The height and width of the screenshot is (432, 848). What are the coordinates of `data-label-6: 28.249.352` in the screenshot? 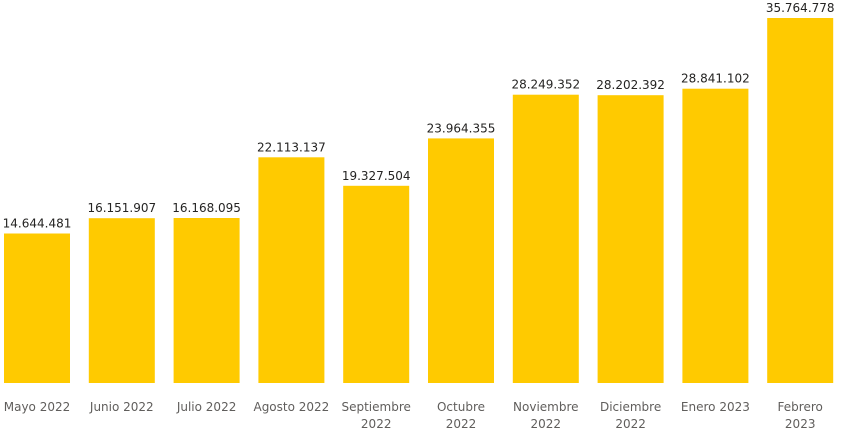 It's located at (545, 85).